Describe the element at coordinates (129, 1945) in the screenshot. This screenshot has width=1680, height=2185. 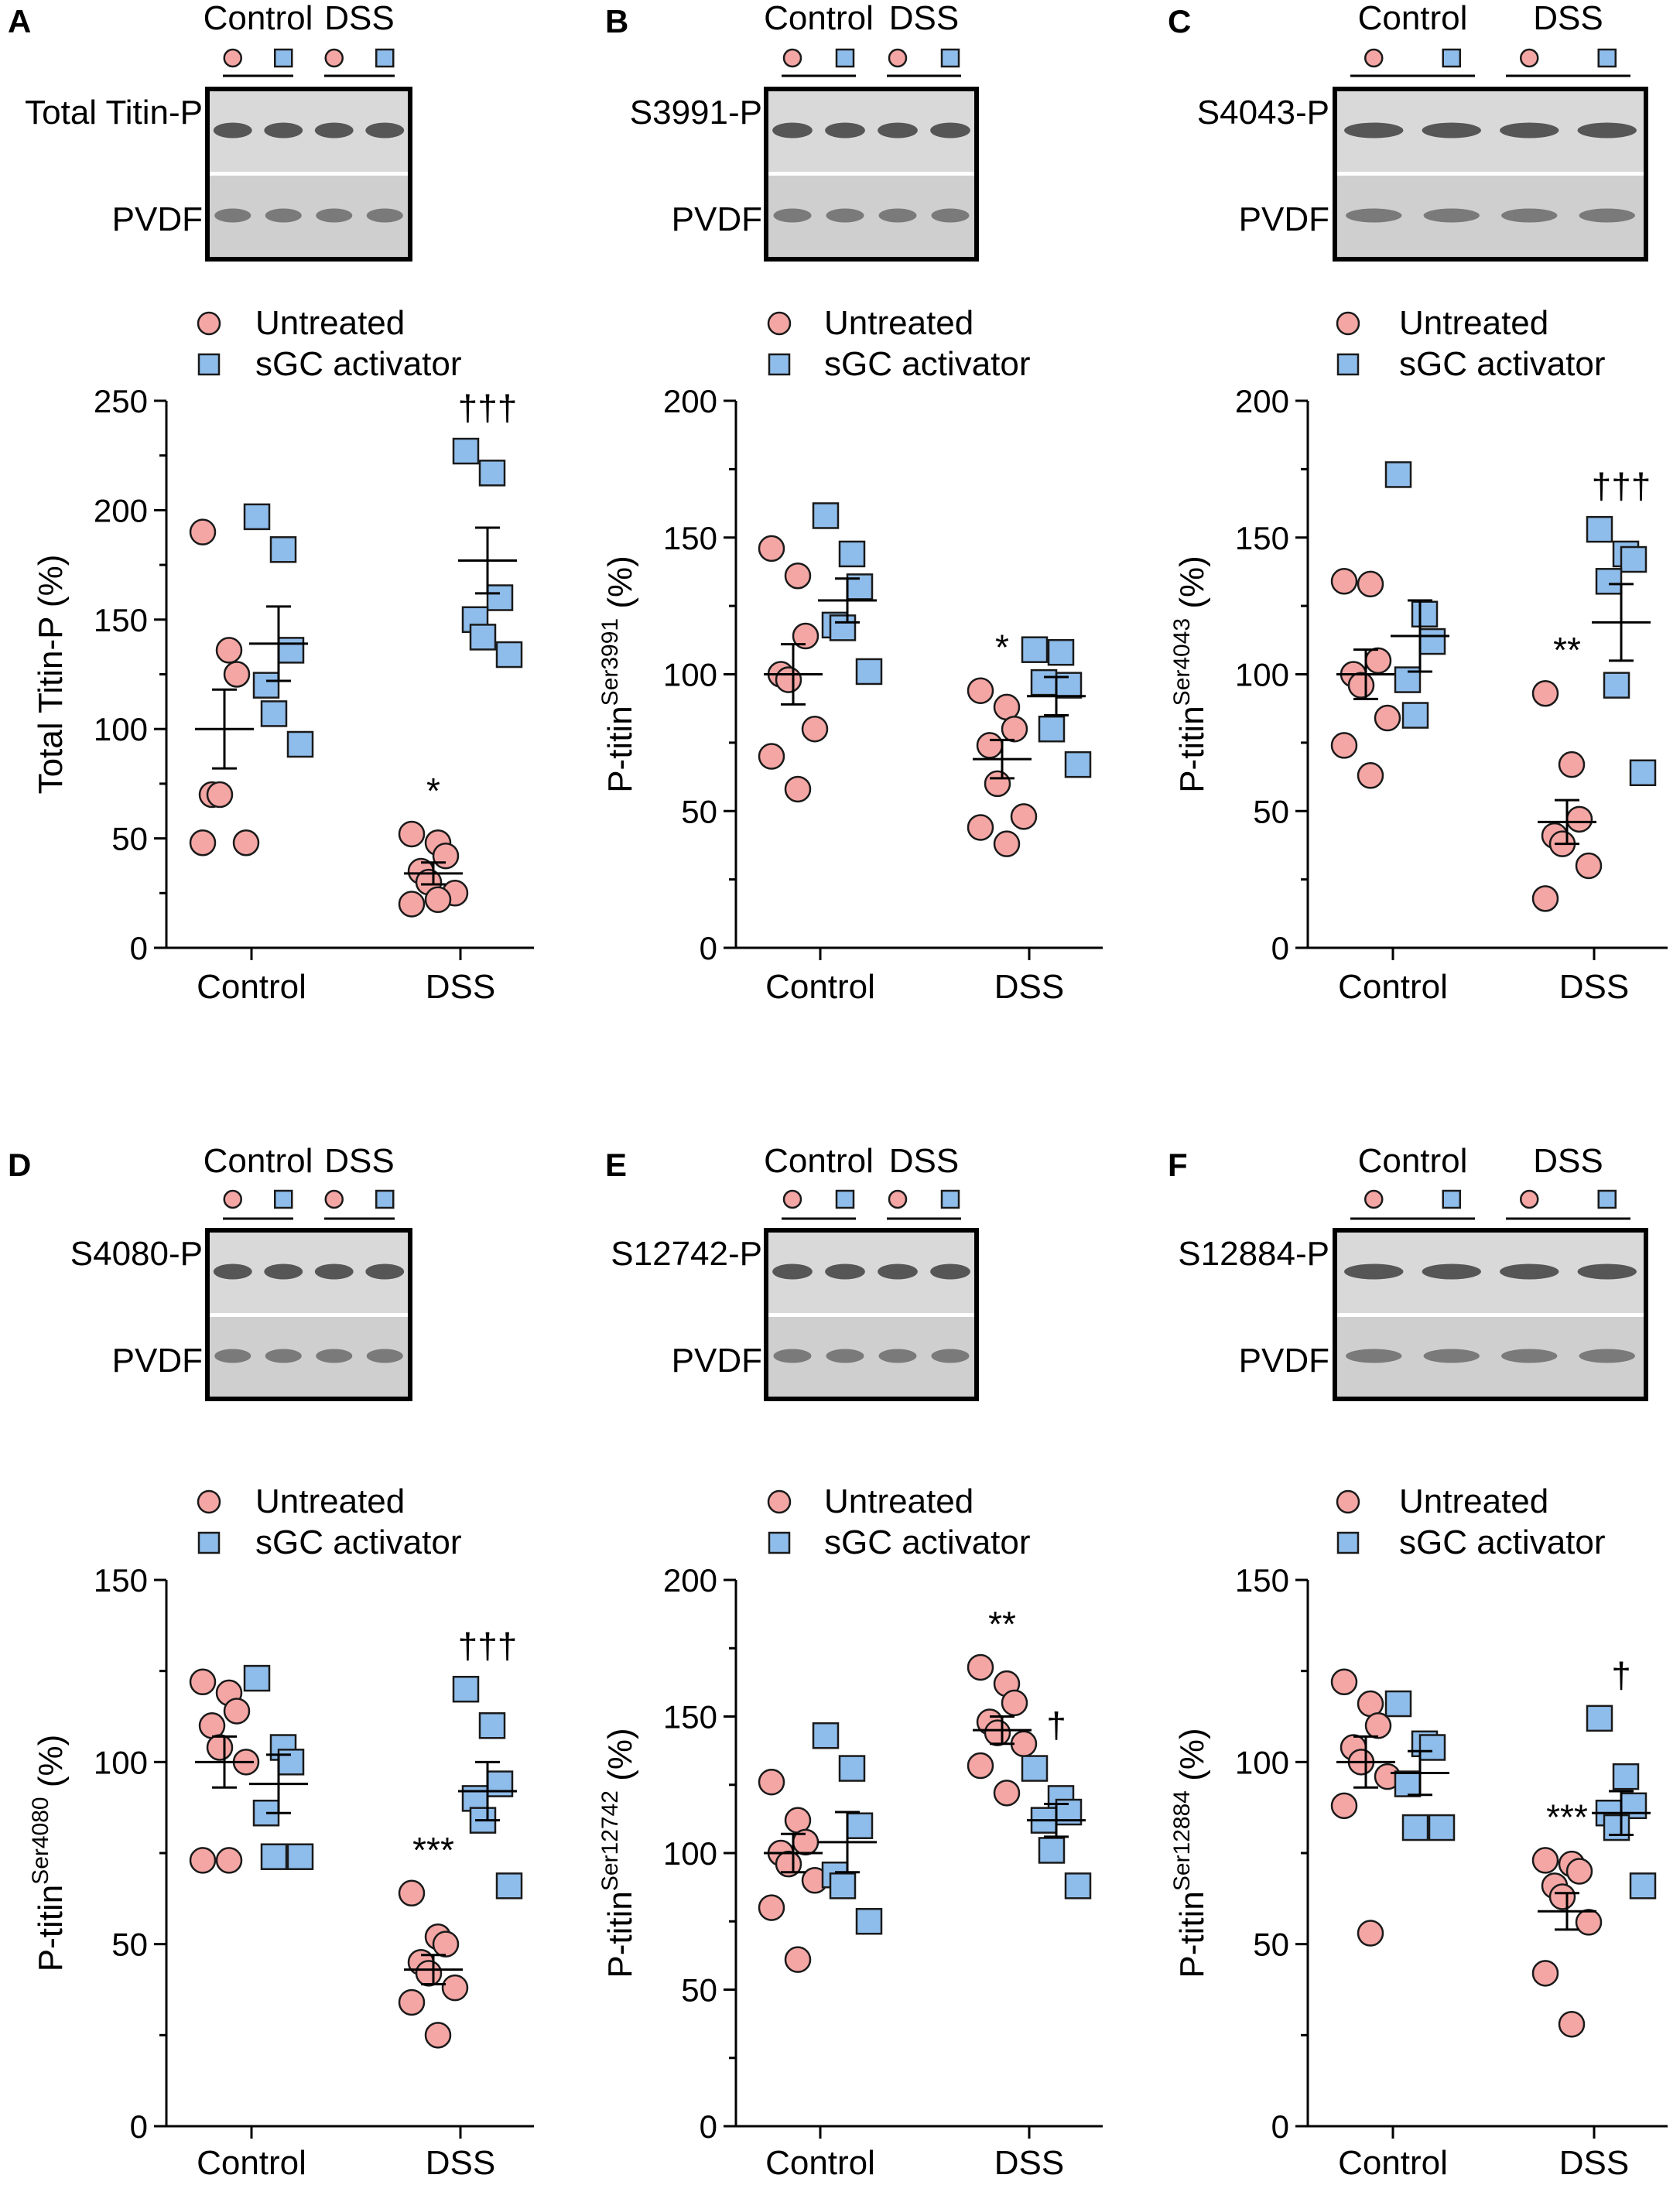
I see `y-tick-label: 50` at that location.